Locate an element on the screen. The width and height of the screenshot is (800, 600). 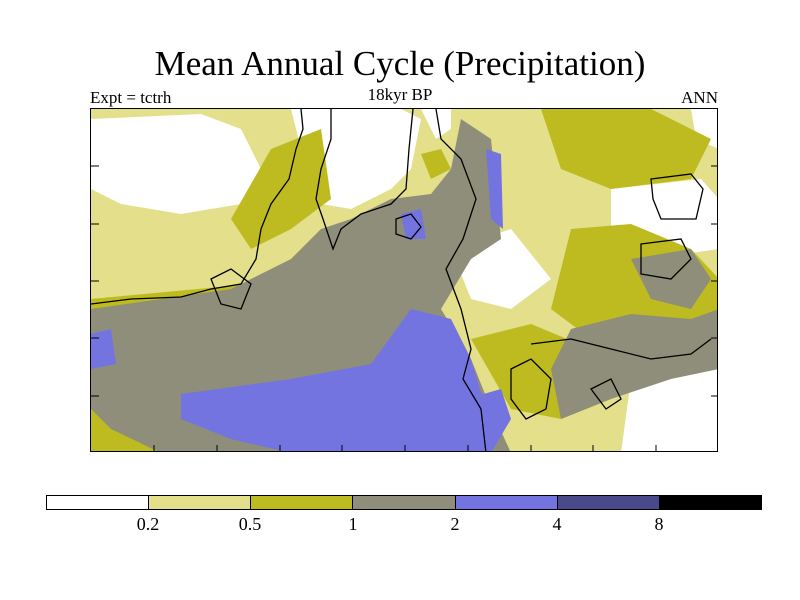
colorbar-tick-label: 8 is located at coordinates (659, 524).